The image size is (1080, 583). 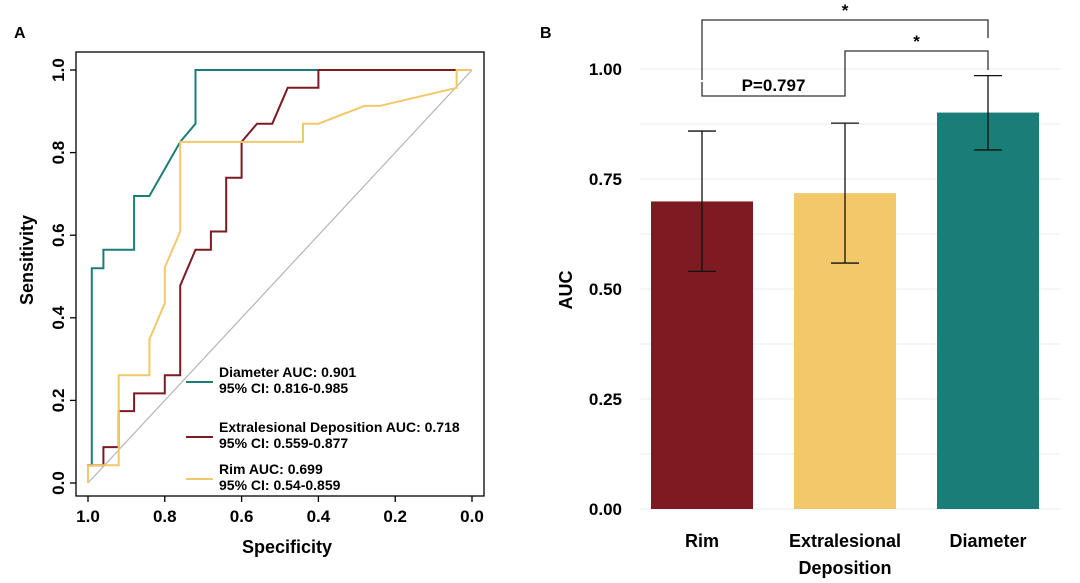 What do you see at coordinates (242, 516) in the screenshot?
I see `roc-x-tick-label: 0.6` at bounding box center [242, 516].